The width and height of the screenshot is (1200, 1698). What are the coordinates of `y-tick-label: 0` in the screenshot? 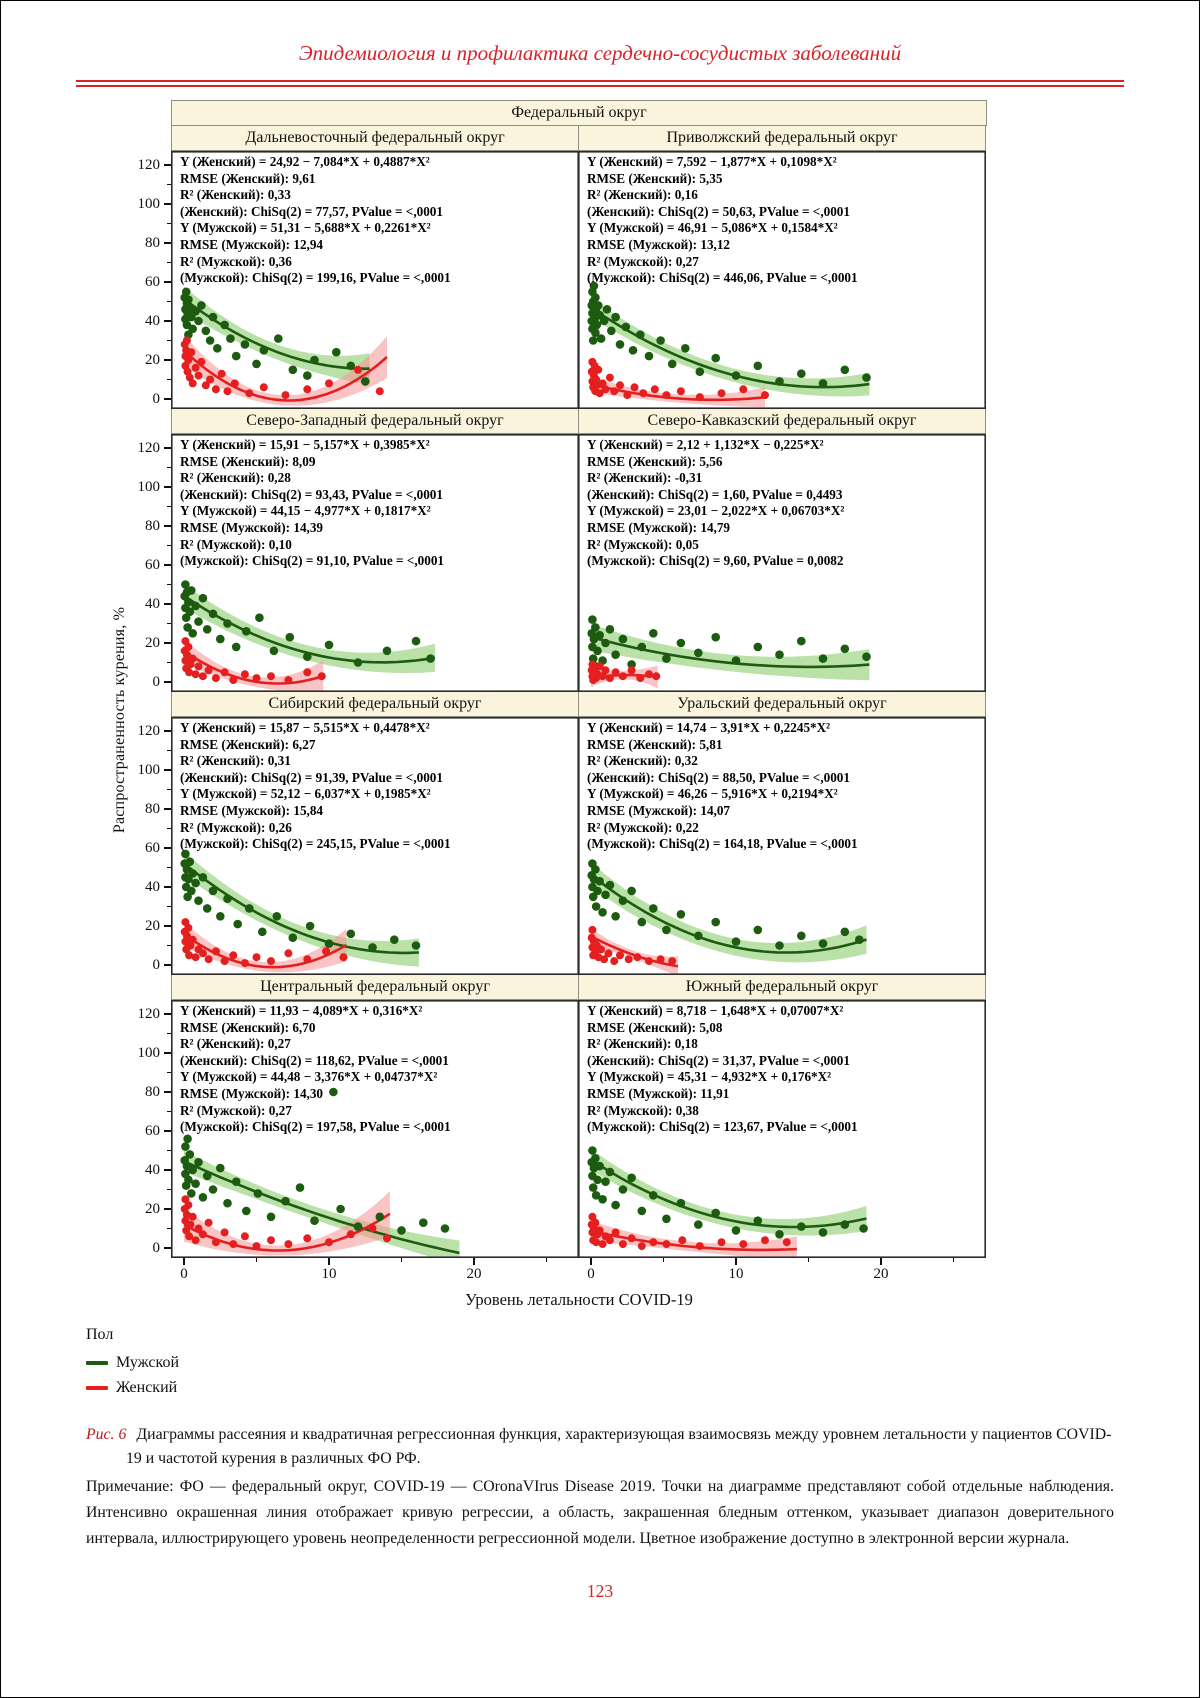 It's located at (156, 399).